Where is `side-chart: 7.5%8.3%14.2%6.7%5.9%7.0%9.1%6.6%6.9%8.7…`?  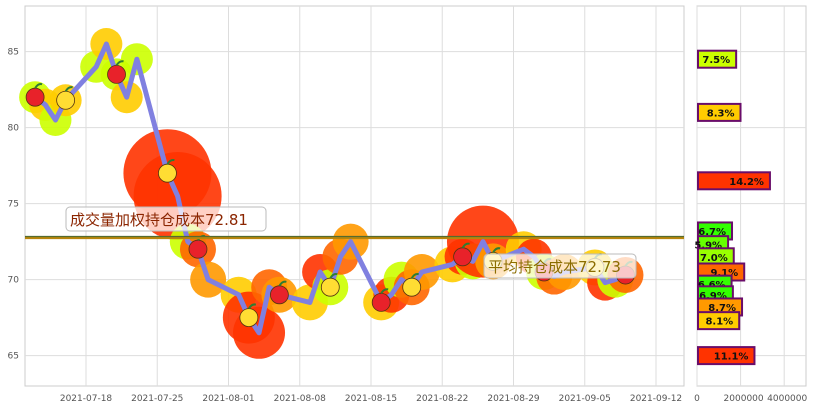
side-chart: 7.5%8.3%14.2%6.7%5.9%7.0%9.1%6.6%6.9%8.7… is located at coordinates (751, 204).